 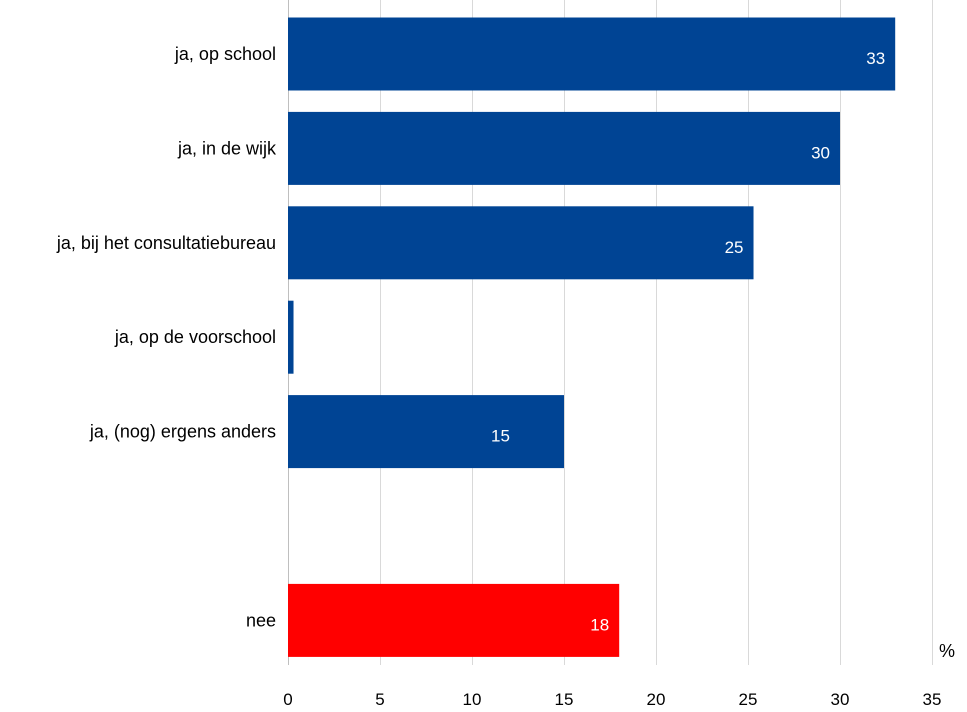 I want to click on x-tick-label-20: 20, so click(x=656, y=699).